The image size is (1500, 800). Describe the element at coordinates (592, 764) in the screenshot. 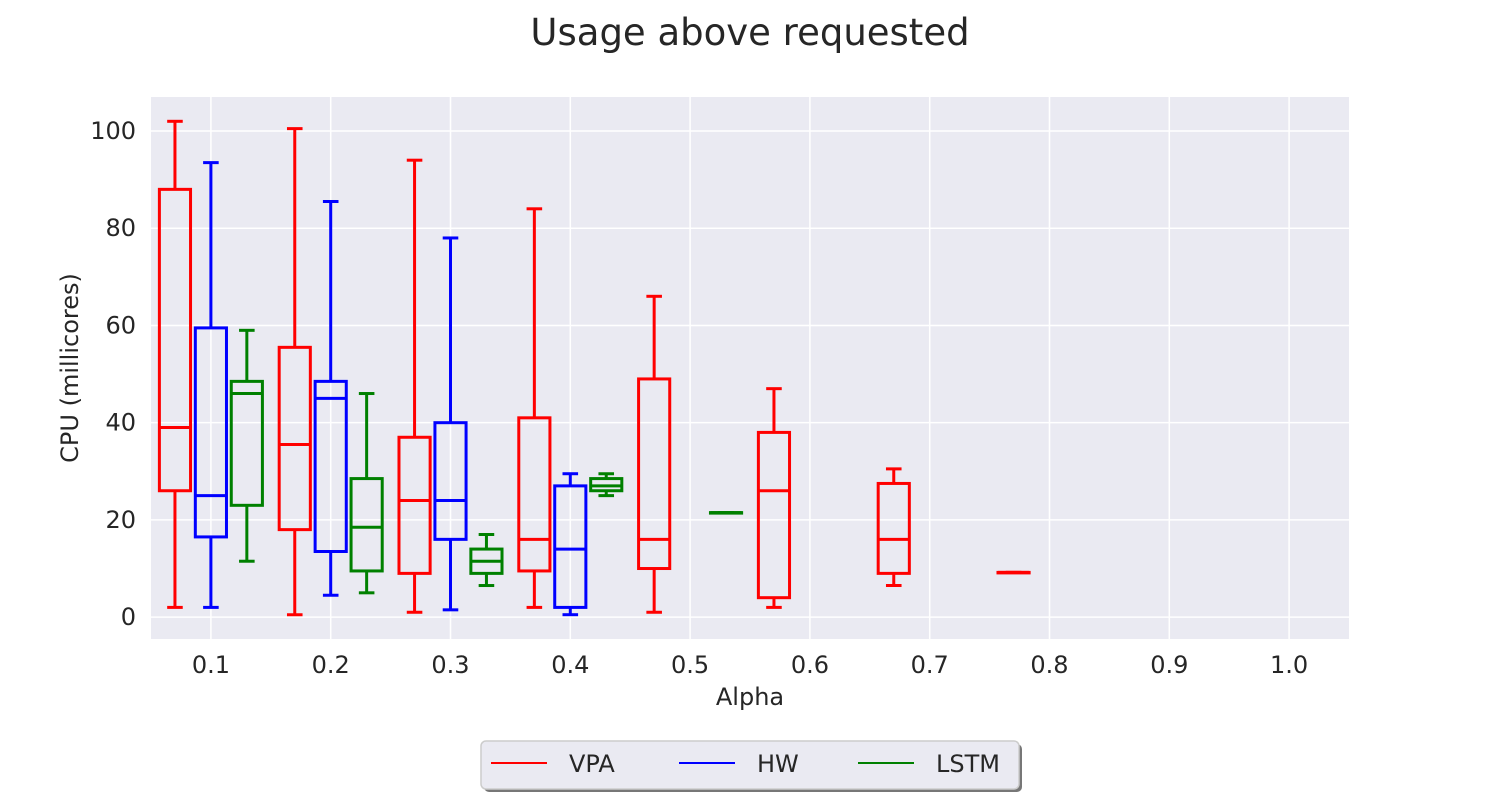

I see `legend-label: VPA` at that location.